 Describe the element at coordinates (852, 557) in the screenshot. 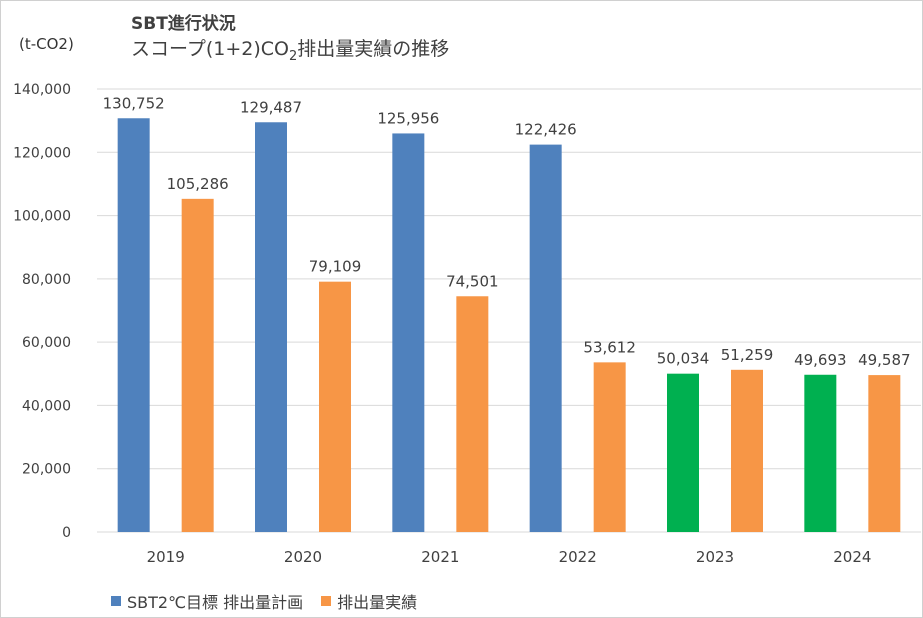

I see `x-tick-label: 2024` at that location.